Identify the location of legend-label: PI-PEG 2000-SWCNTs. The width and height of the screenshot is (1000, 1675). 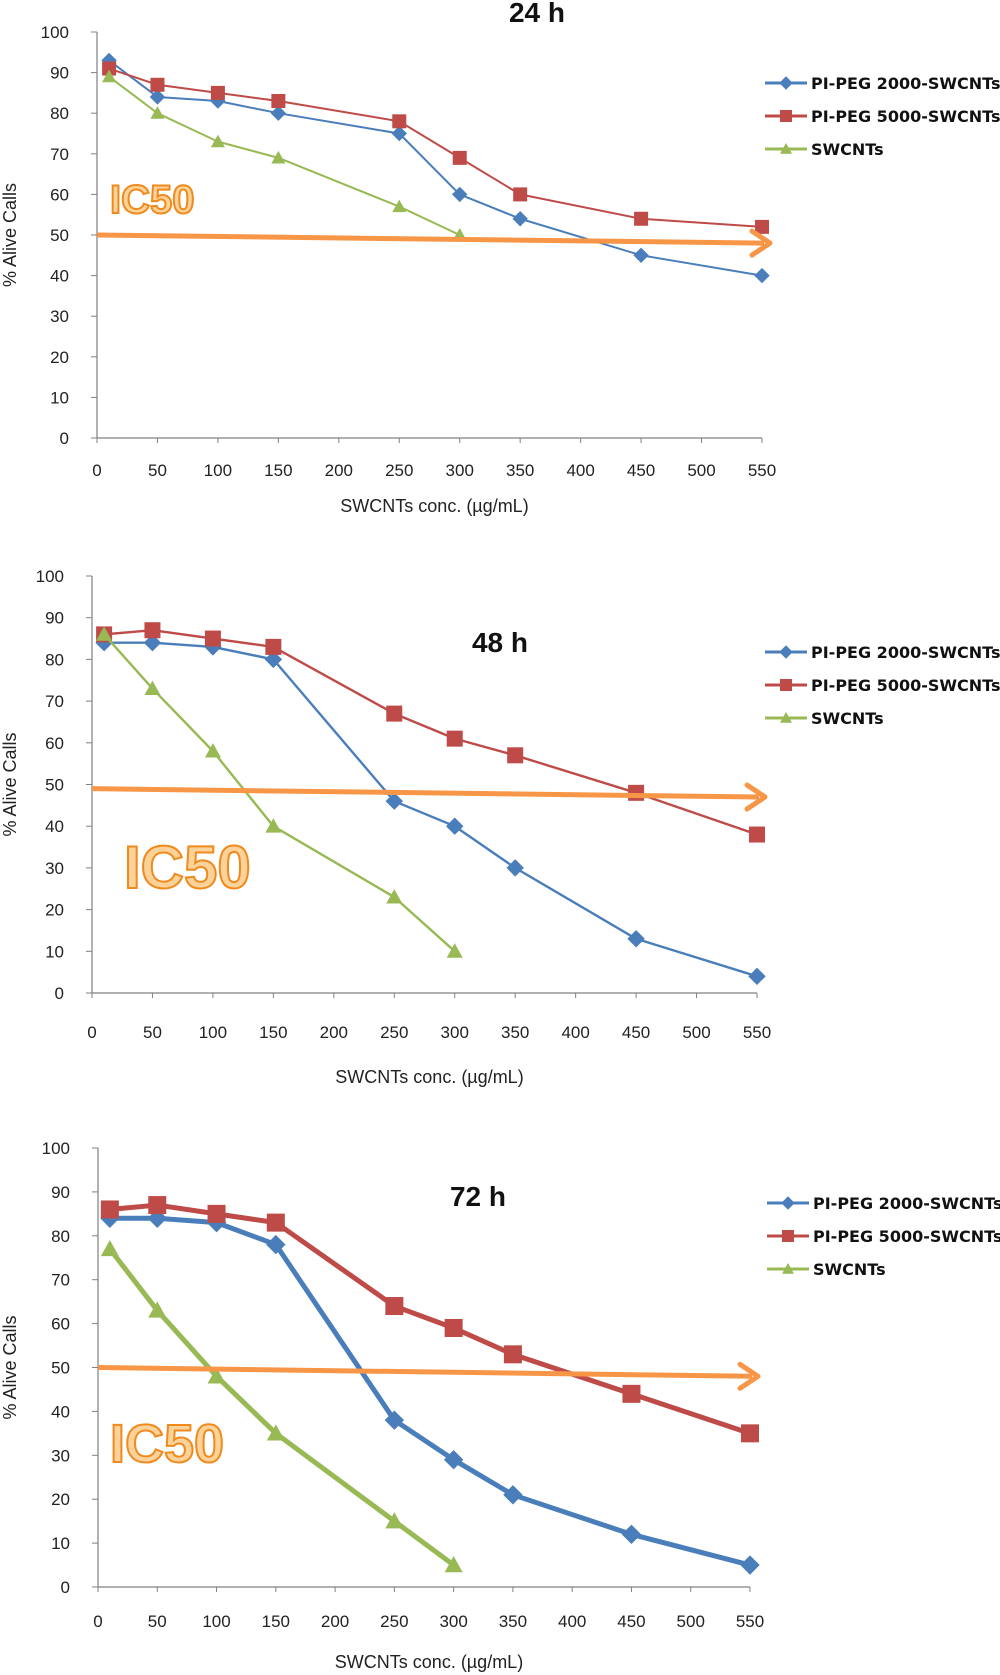
(906, 1203).